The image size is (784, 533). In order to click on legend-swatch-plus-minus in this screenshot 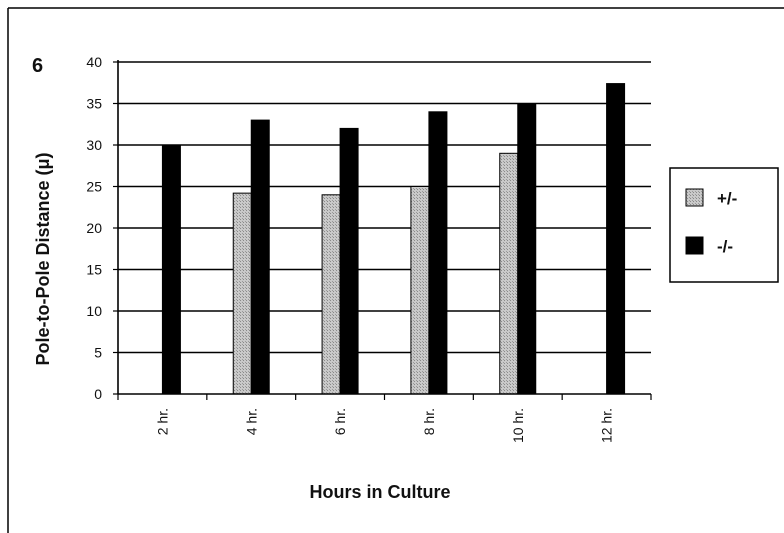, I will do `click(694, 197)`.